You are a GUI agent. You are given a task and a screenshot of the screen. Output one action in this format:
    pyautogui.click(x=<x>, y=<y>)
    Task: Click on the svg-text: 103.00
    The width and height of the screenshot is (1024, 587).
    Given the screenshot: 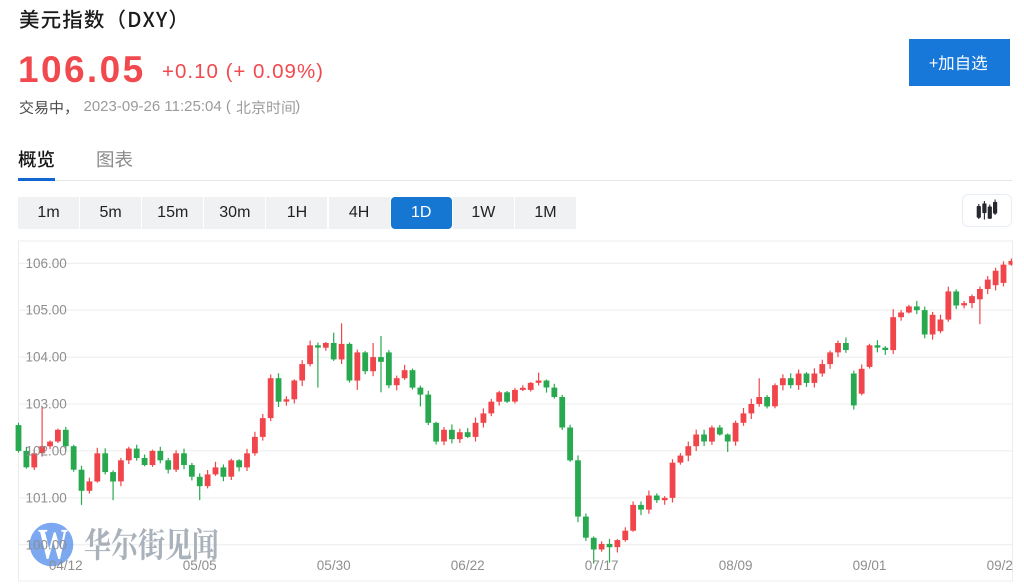 What is the action you would take?
    pyautogui.click(x=46, y=404)
    